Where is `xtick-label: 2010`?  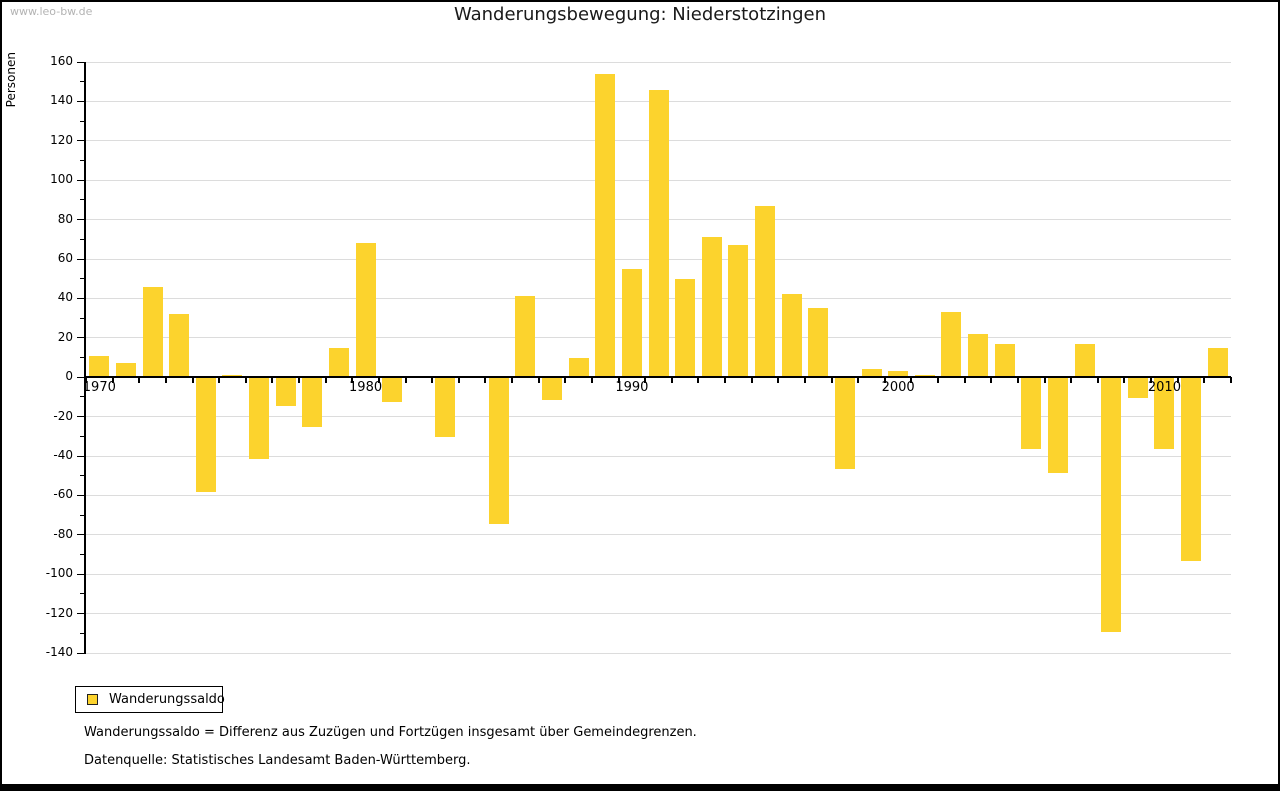
xtick-label: 2010 is located at coordinates (1164, 388).